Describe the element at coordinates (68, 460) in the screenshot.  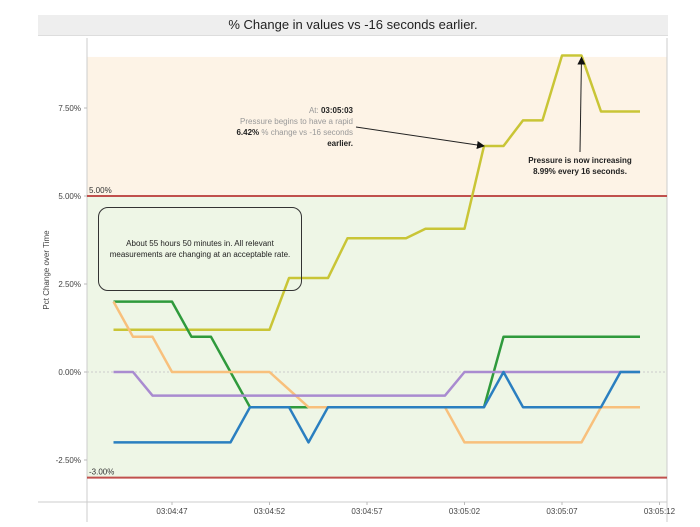
I see `y-tick-label: -2.50%` at that location.